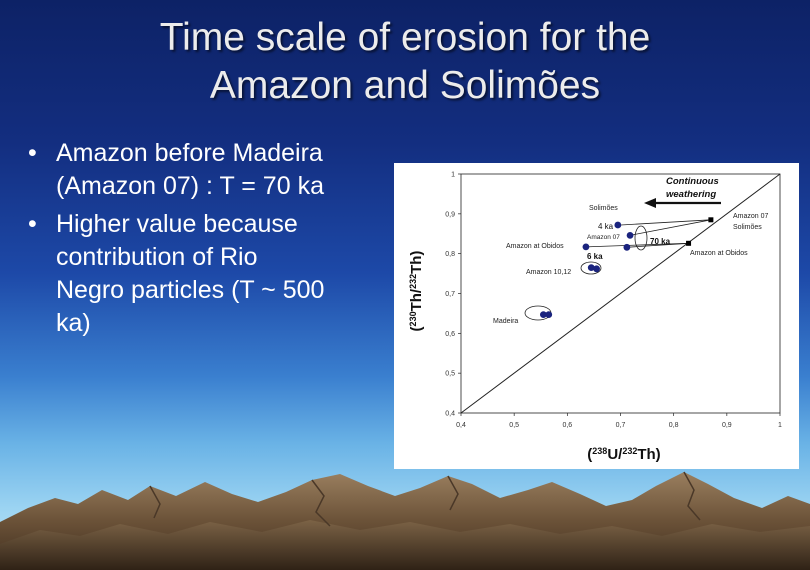  Describe the element at coordinates (450, 414) in the screenshot. I see `y-tick-label: 0,4` at that location.